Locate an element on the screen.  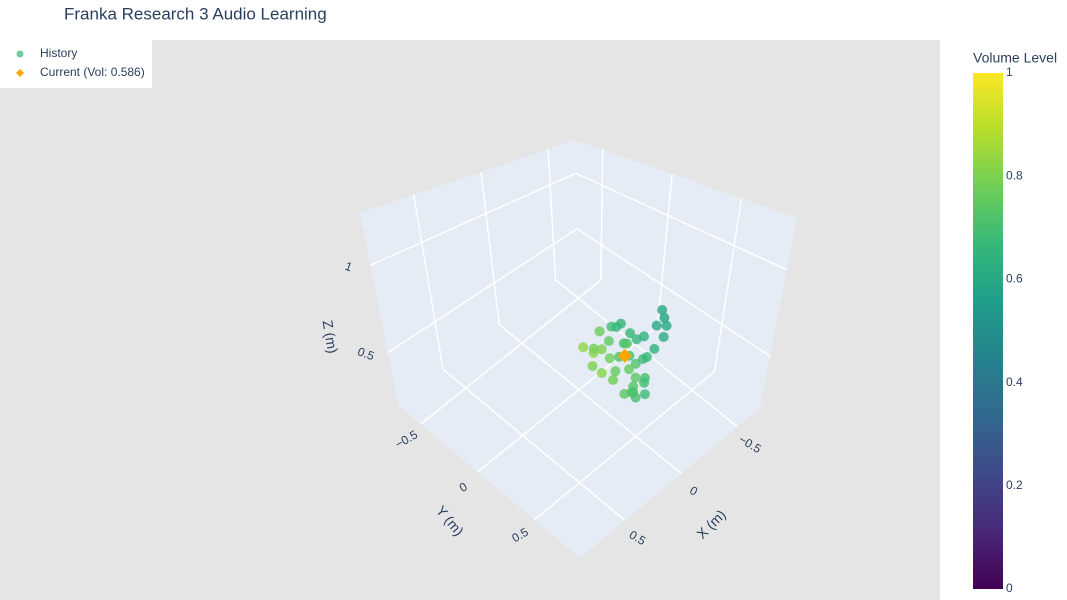
colorbar-tick-label: 0.6 is located at coordinates (1014, 279).